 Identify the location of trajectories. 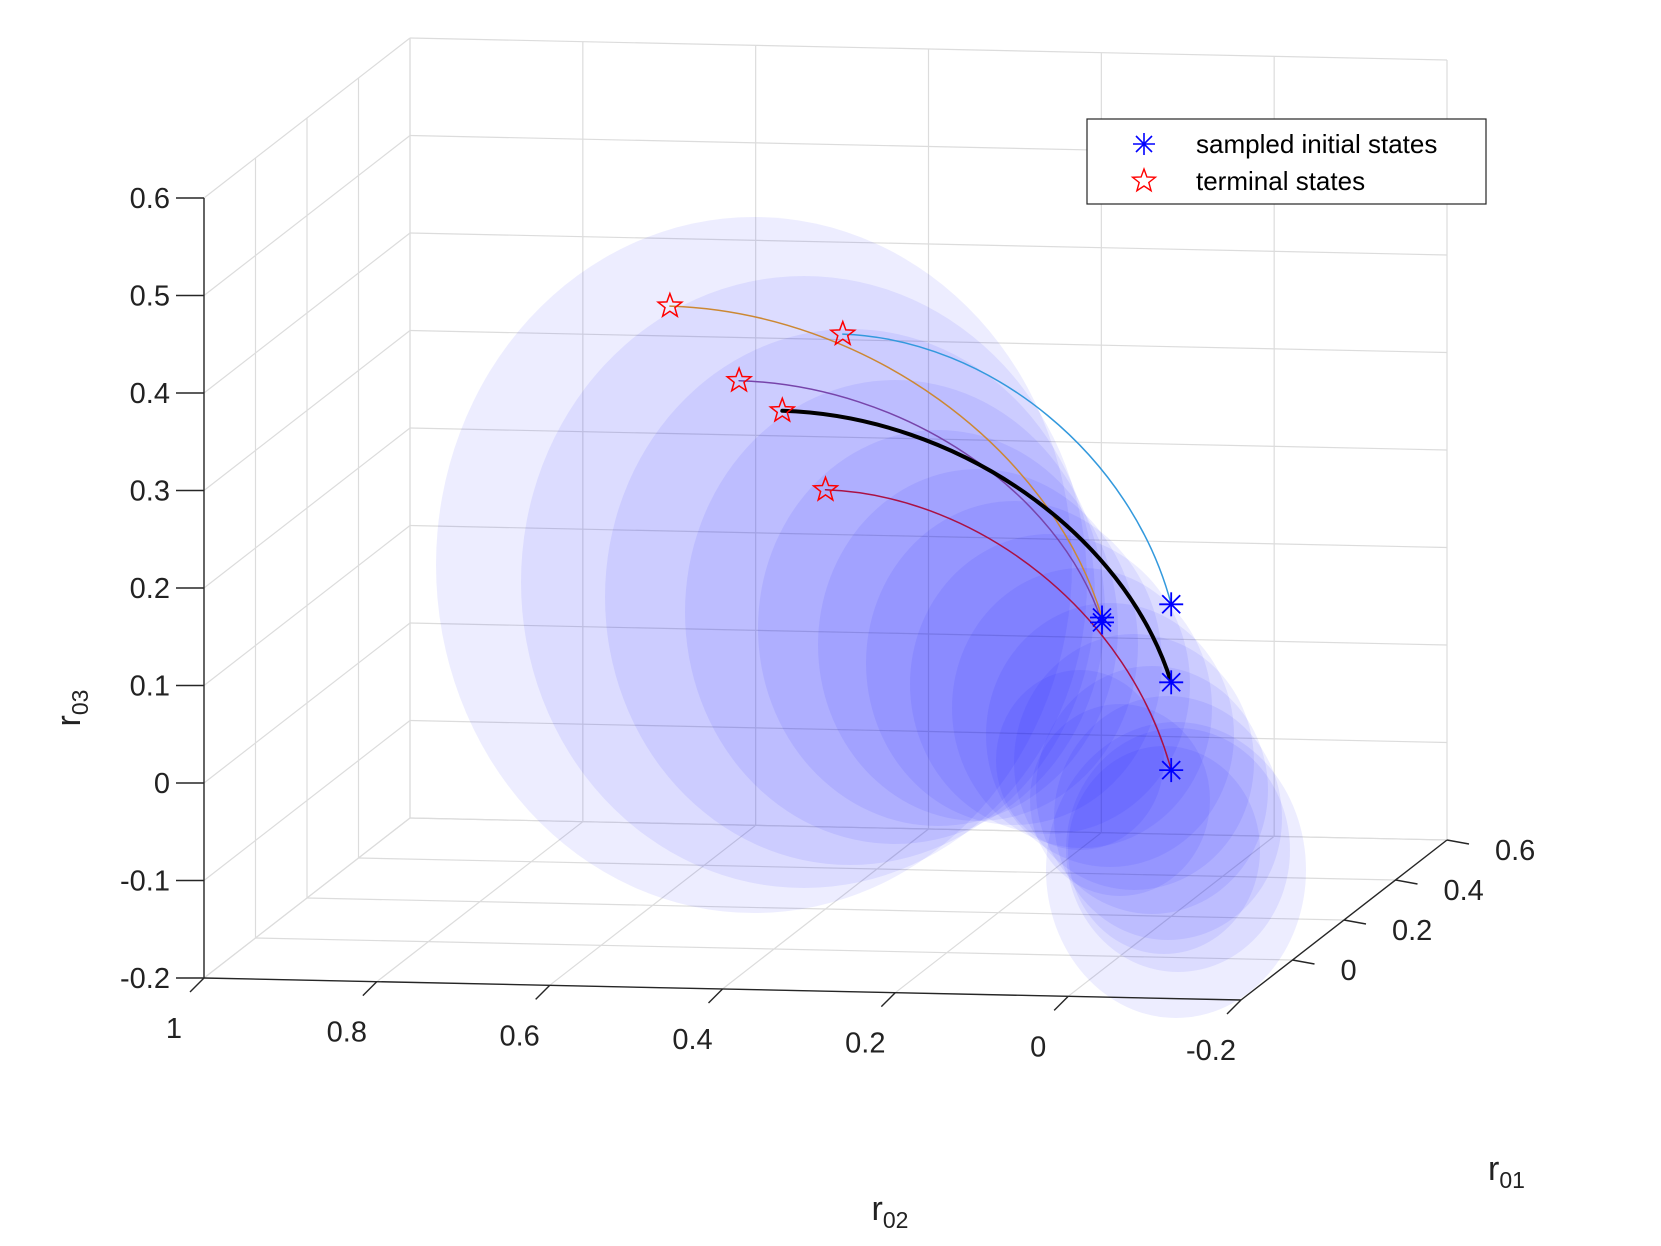
(921, 538).